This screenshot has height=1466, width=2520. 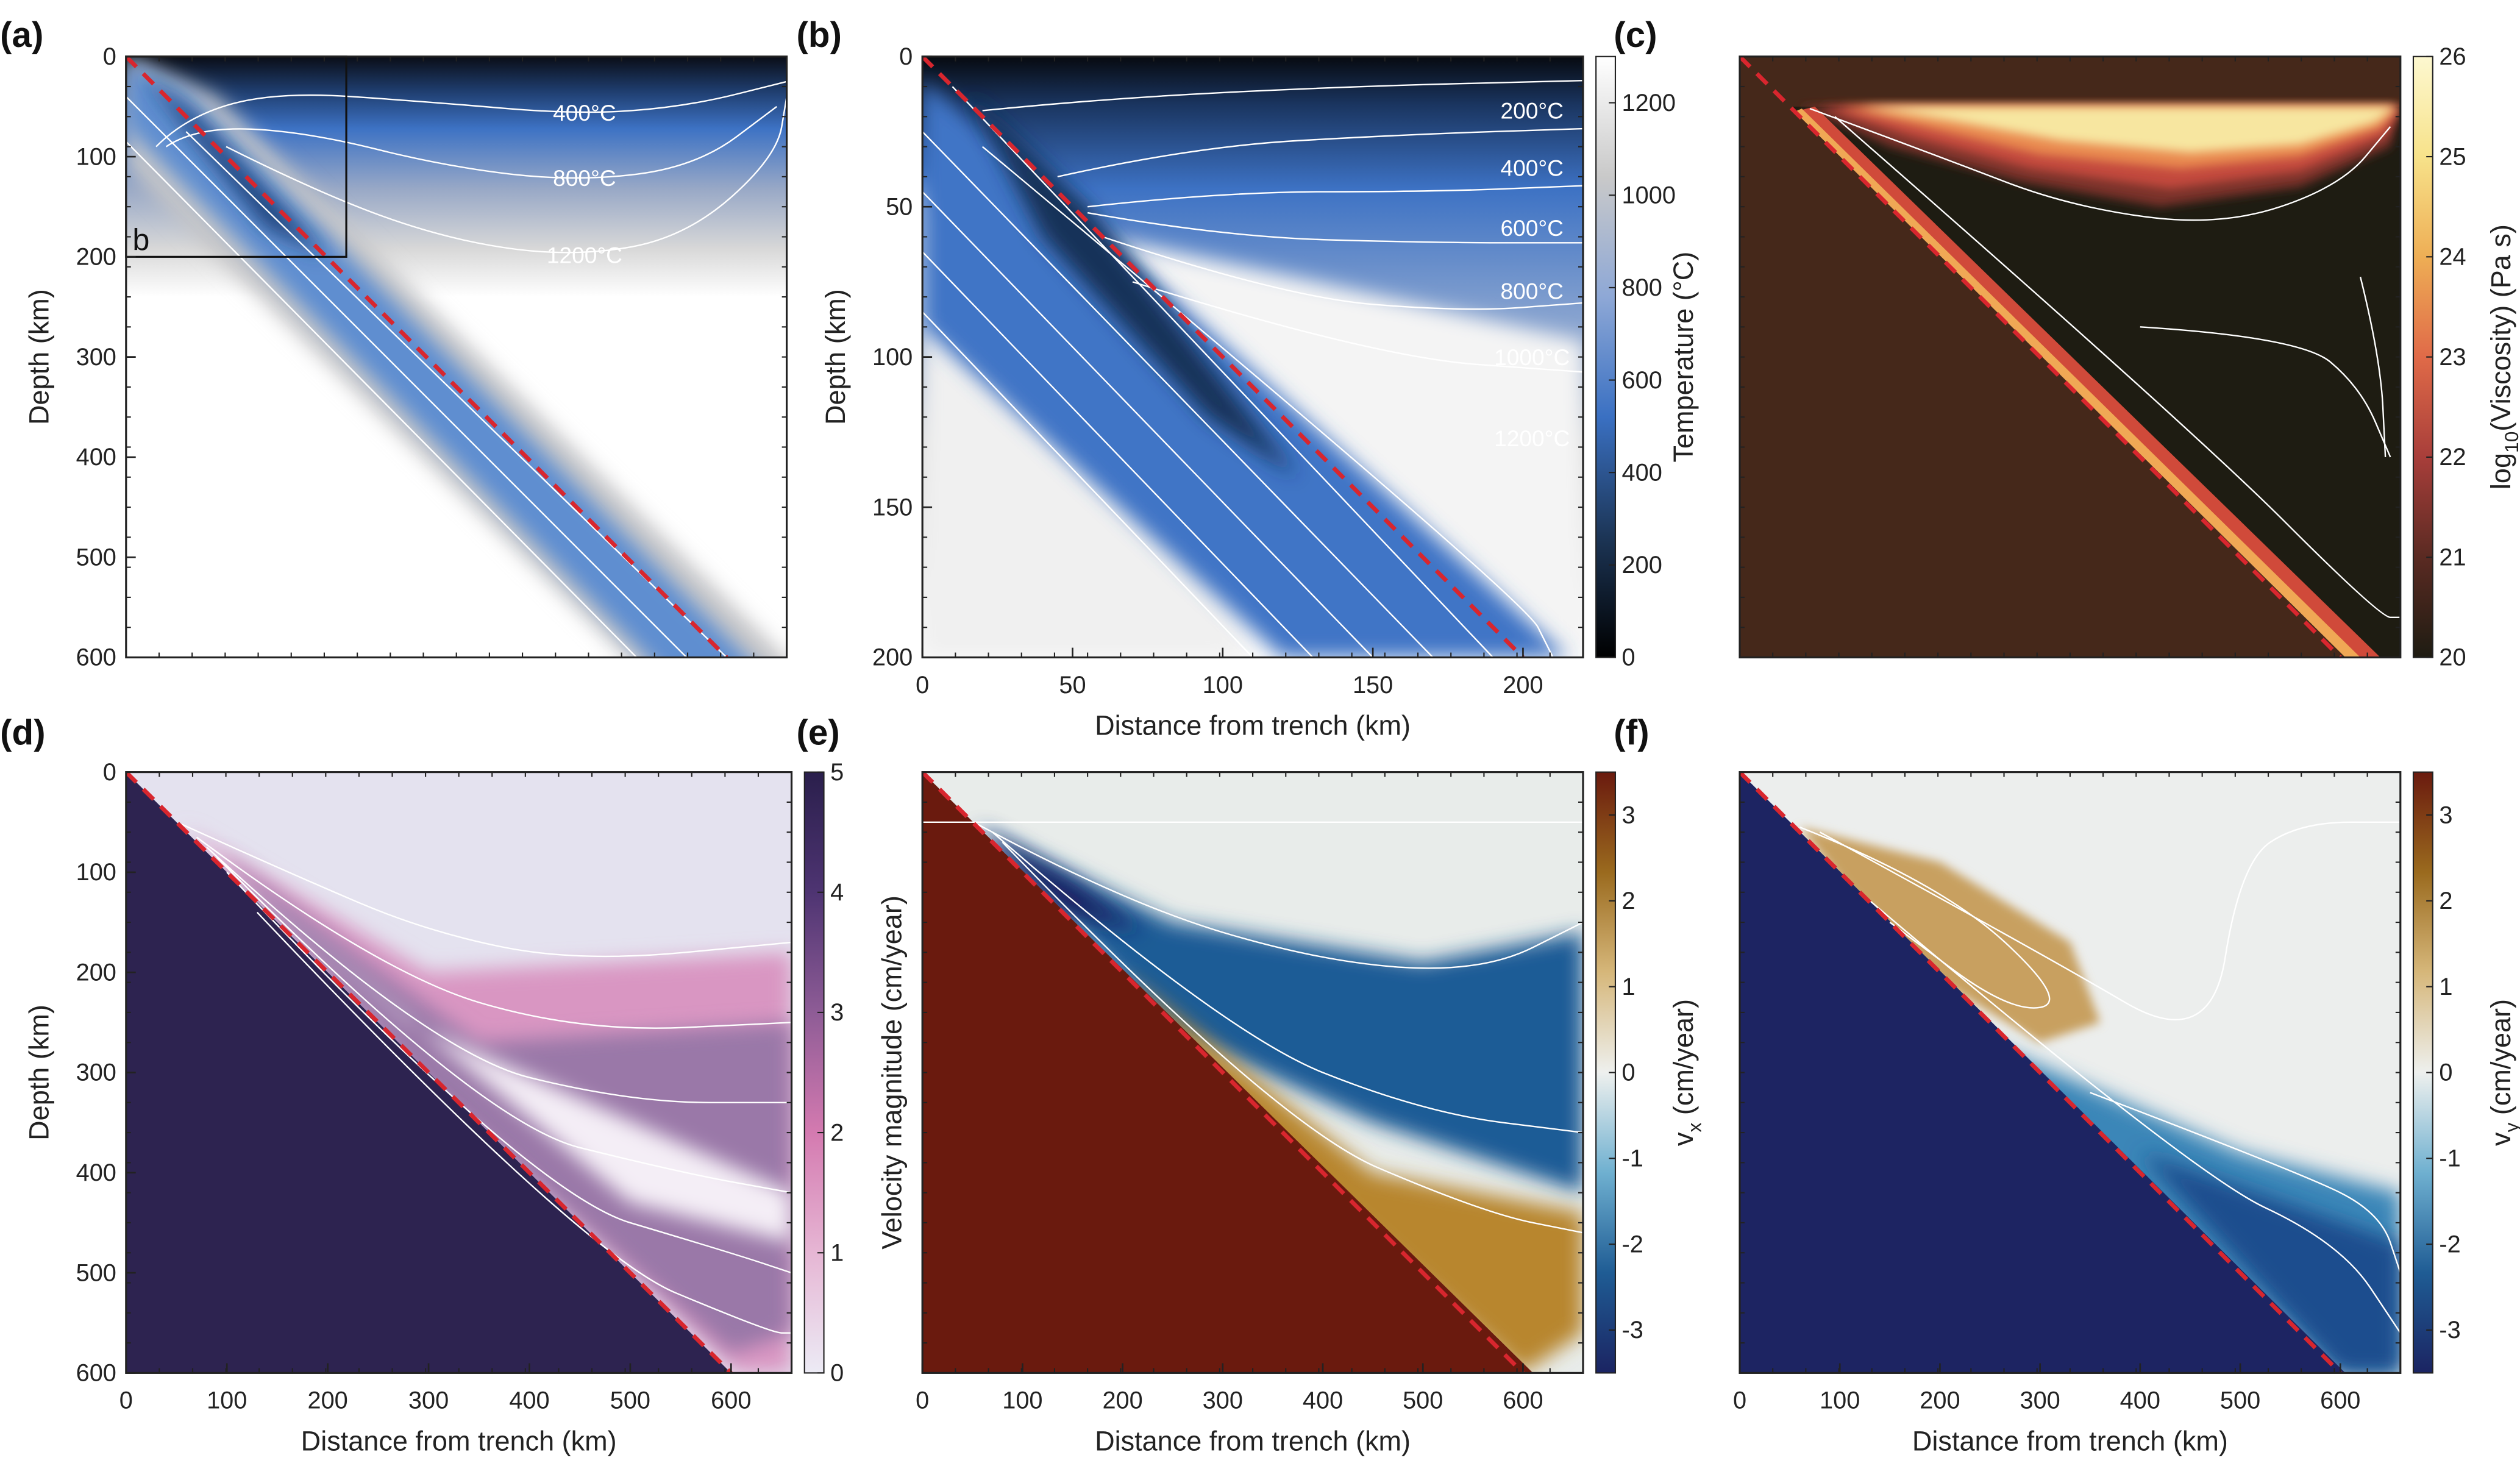 What do you see at coordinates (96, 1272) in the screenshot?
I see `y-tick-label: 500` at bounding box center [96, 1272].